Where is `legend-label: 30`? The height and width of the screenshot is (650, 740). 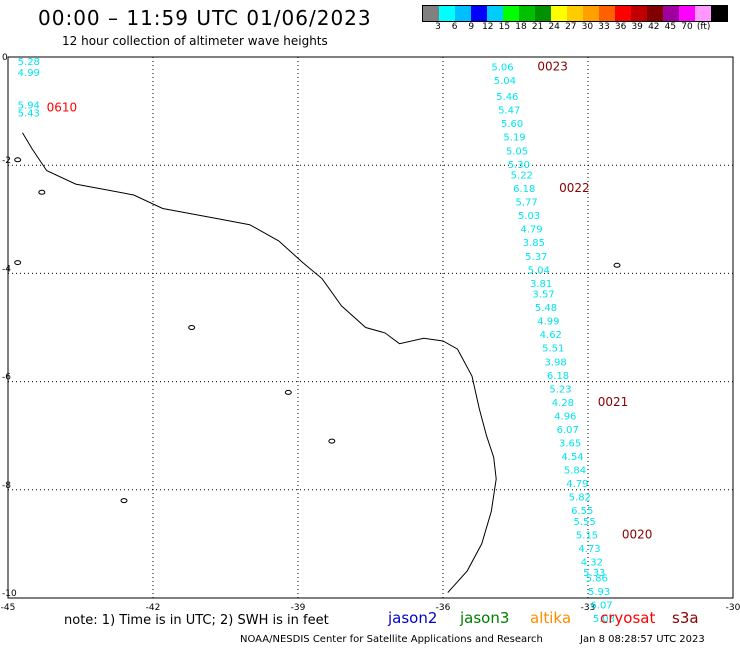 legend-label: 30 is located at coordinates (587, 27).